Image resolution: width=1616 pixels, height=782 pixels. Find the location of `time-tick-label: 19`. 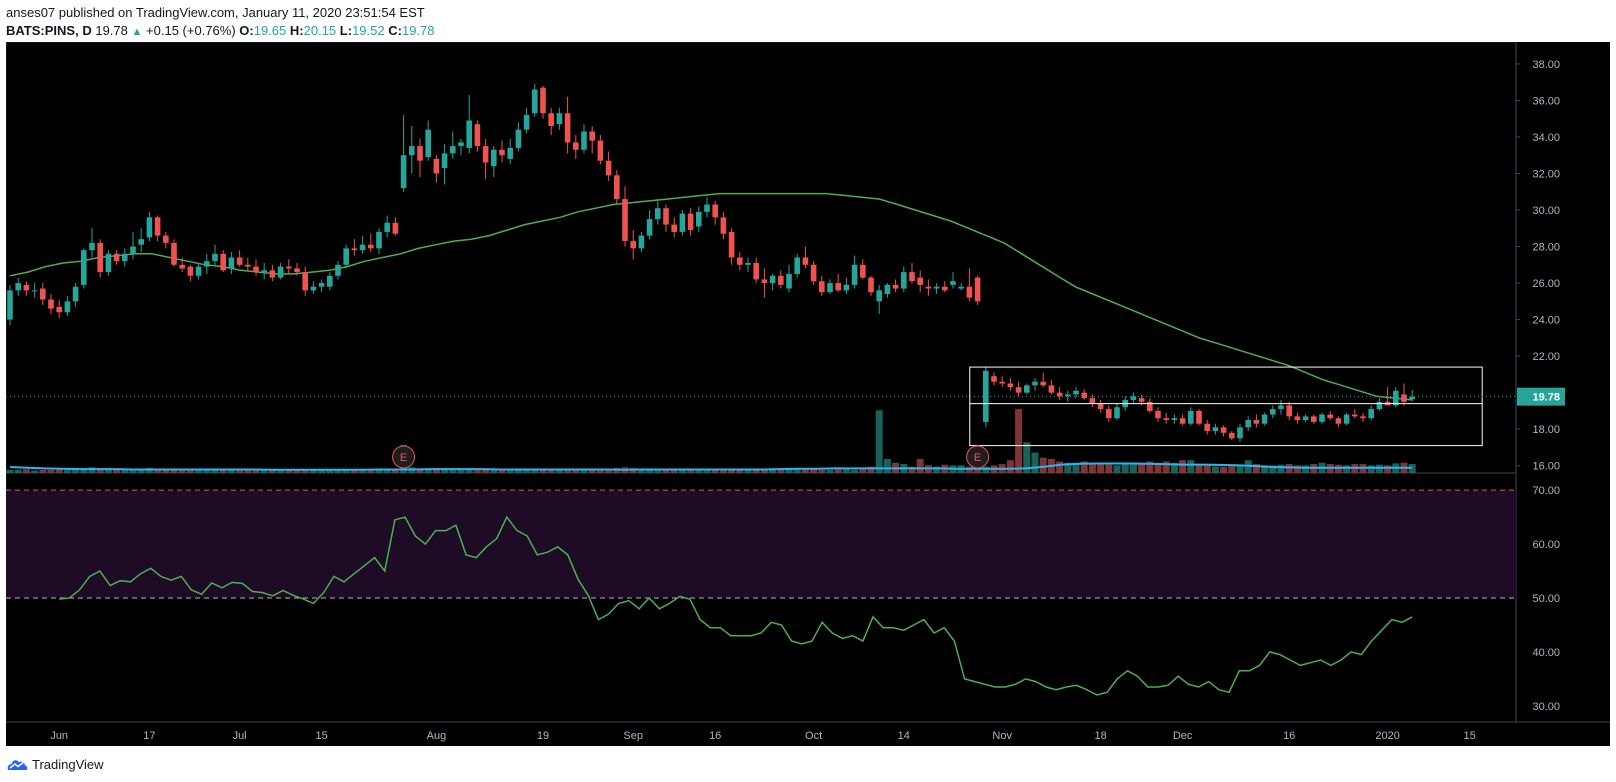

time-tick-label: 19 is located at coordinates (543, 736).